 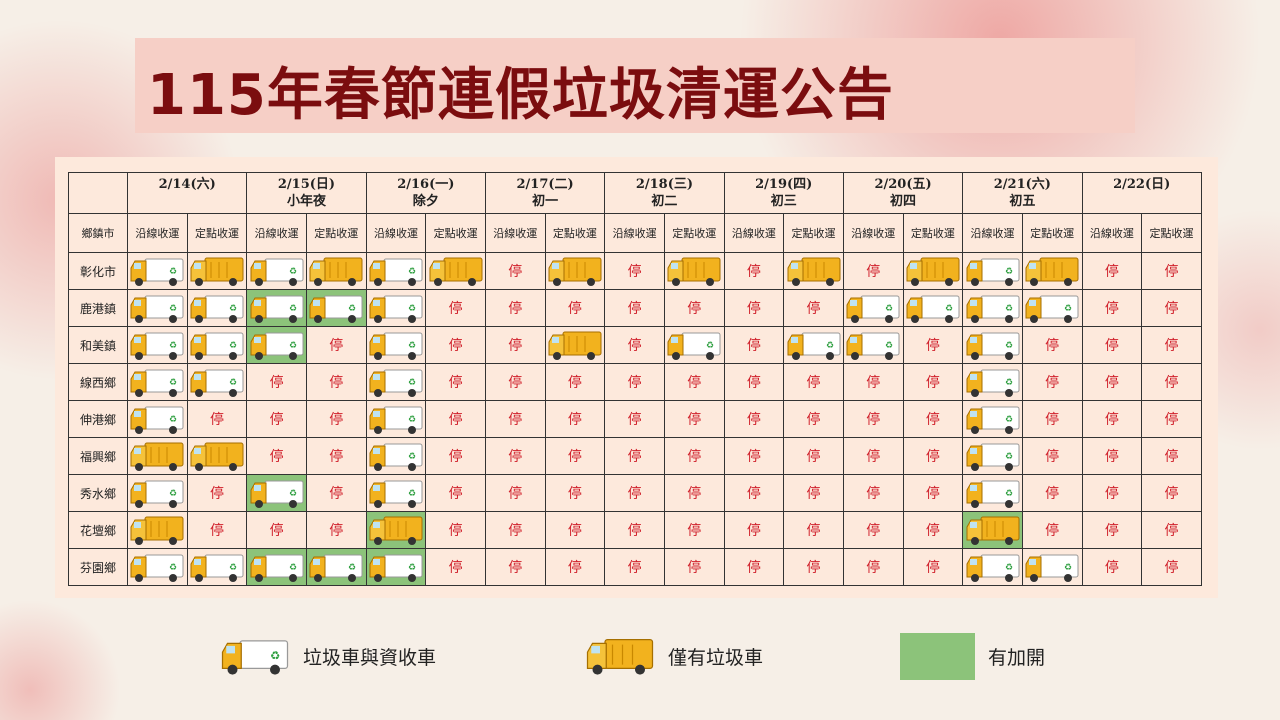 I want to click on date-header: 2/17(二) 初一, so click(x=545, y=193).